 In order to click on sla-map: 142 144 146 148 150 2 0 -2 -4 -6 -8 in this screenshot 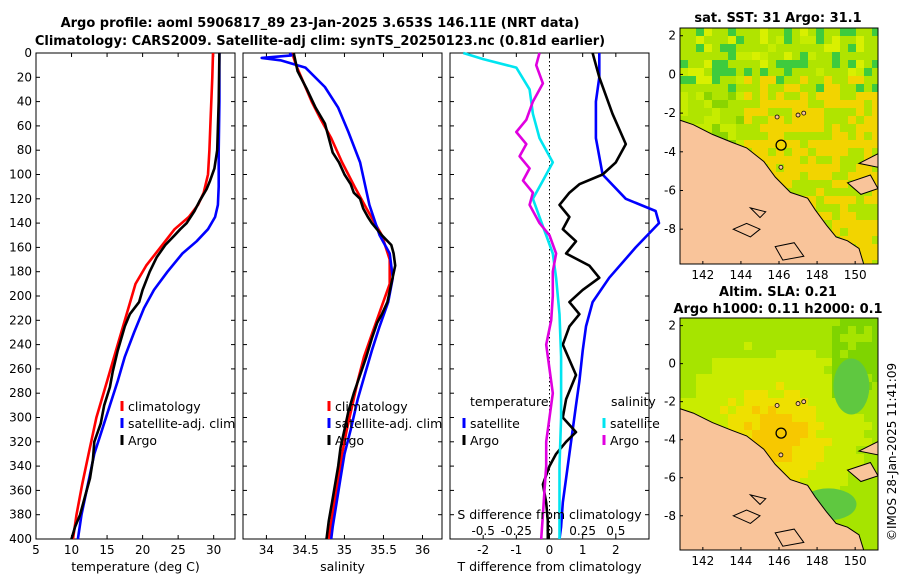, I will do `click(771, 442)`.